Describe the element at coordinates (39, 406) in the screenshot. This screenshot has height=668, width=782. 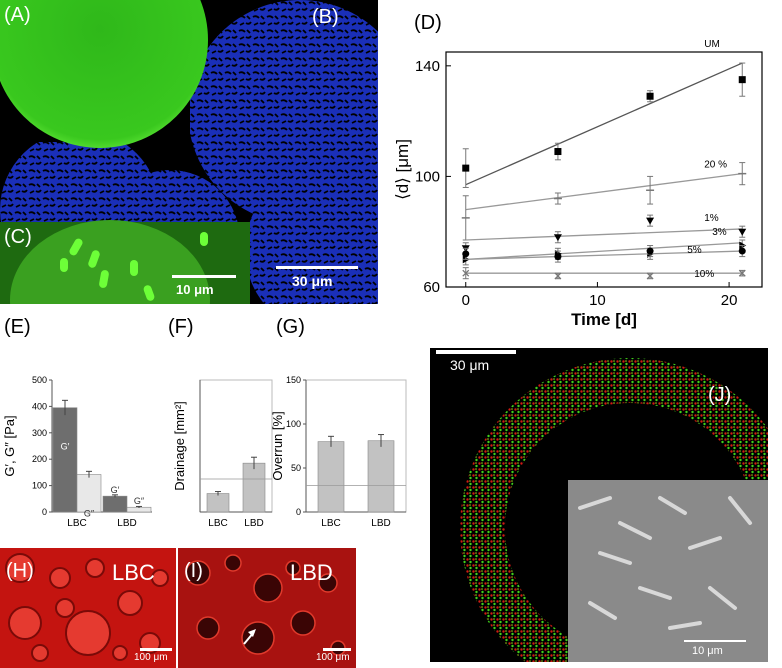
I see `y-tick-label: 400` at that location.